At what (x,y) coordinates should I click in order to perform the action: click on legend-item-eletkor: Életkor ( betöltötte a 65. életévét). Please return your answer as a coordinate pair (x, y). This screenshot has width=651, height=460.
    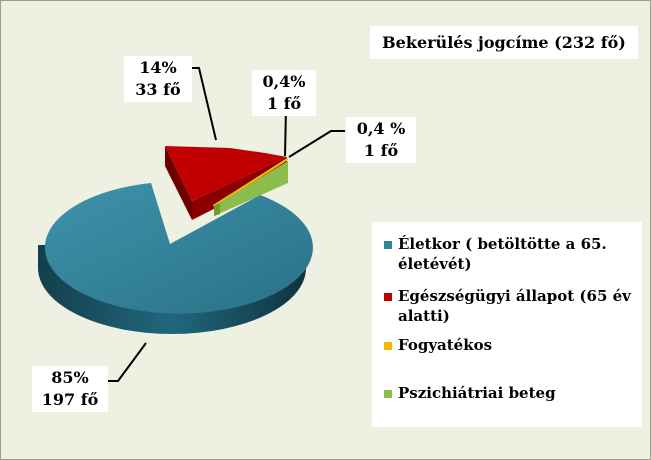
    Looking at the image, I should click on (509, 254).